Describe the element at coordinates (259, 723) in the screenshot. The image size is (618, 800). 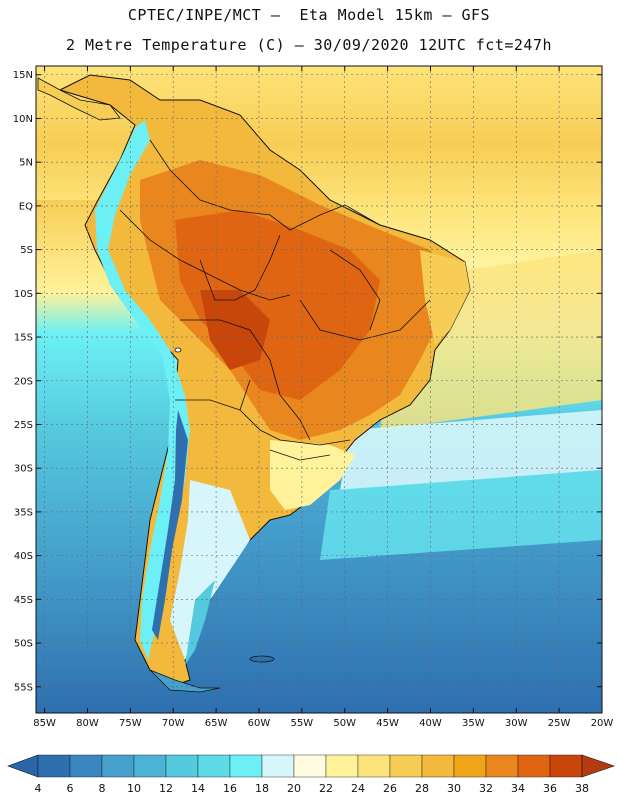
I see `lon-label: 60W` at that location.